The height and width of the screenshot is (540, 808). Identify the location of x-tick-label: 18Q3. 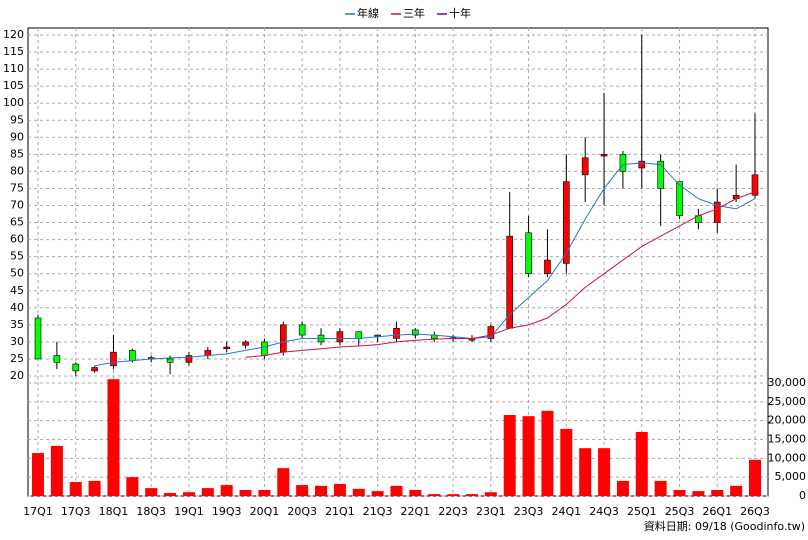
(151, 511).